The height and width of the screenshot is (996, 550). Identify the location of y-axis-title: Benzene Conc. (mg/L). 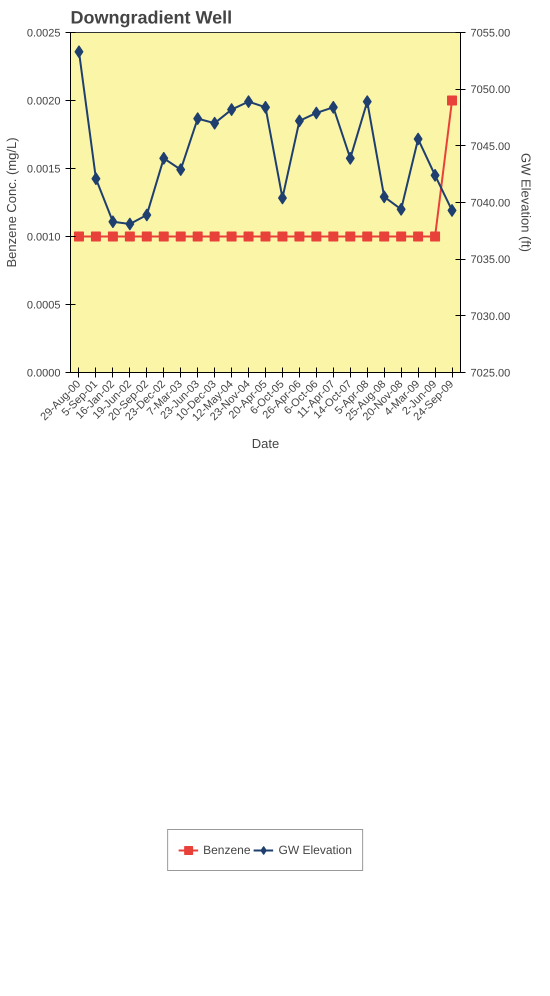
(11, 202).